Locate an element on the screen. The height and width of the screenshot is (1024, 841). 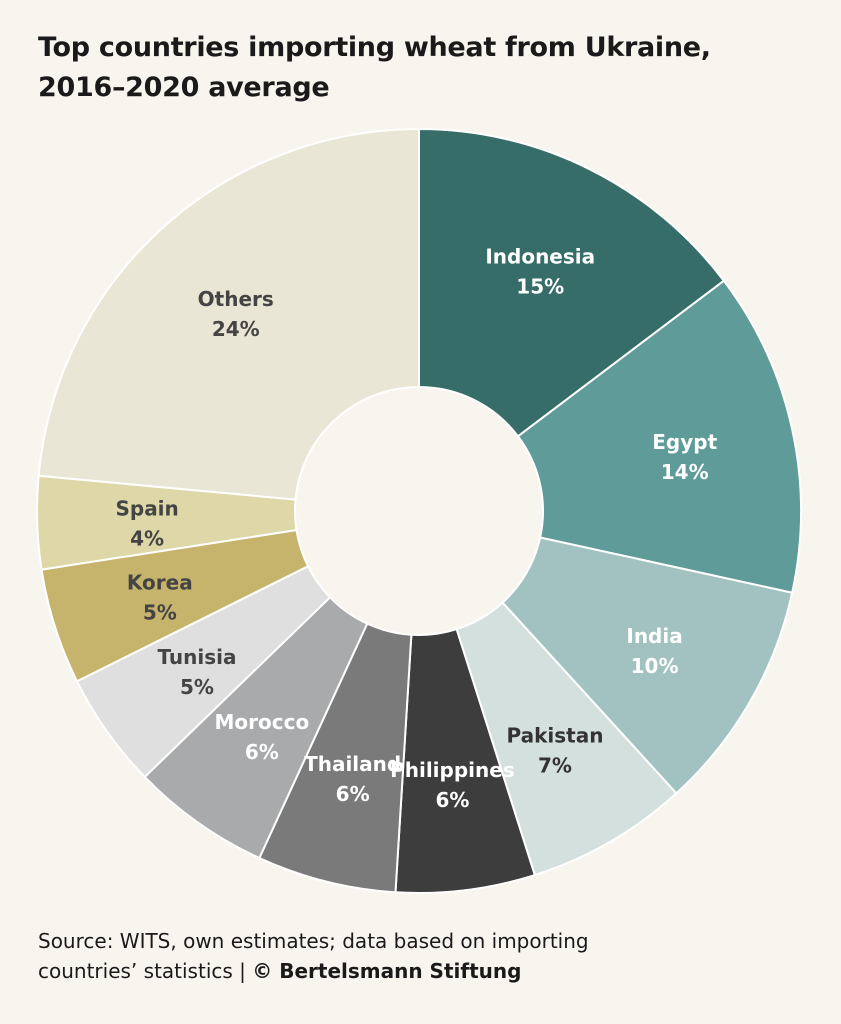
slice-india is located at coordinates (647, 665).